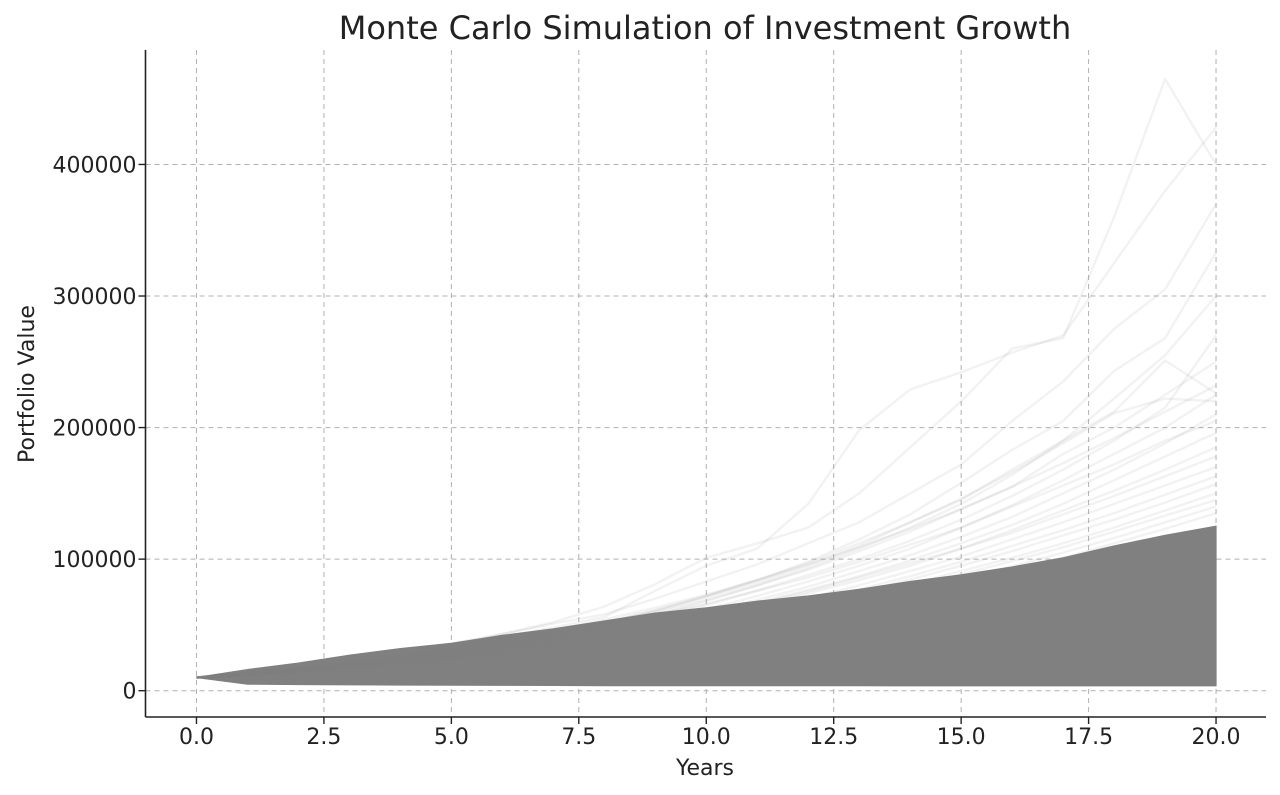  What do you see at coordinates (27, 384) in the screenshot?
I see `y-axis-label: Portfolio Value` at bounding box center [27, 384].